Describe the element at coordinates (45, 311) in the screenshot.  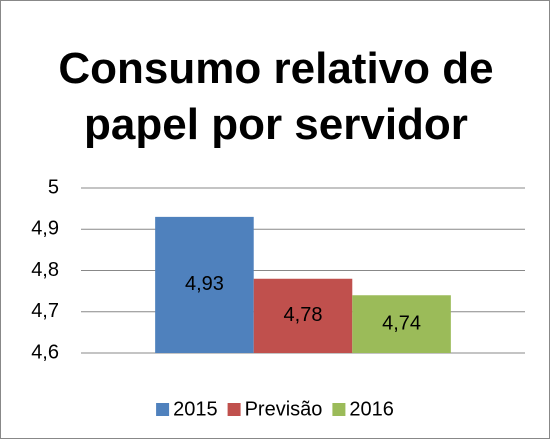
I see `y-tick-label: 4,7` at that location.